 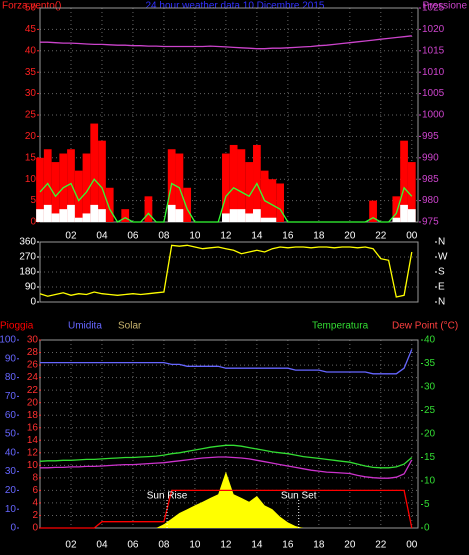 I want to click on y3-tick-label: 18, so click(x=33, y=415).